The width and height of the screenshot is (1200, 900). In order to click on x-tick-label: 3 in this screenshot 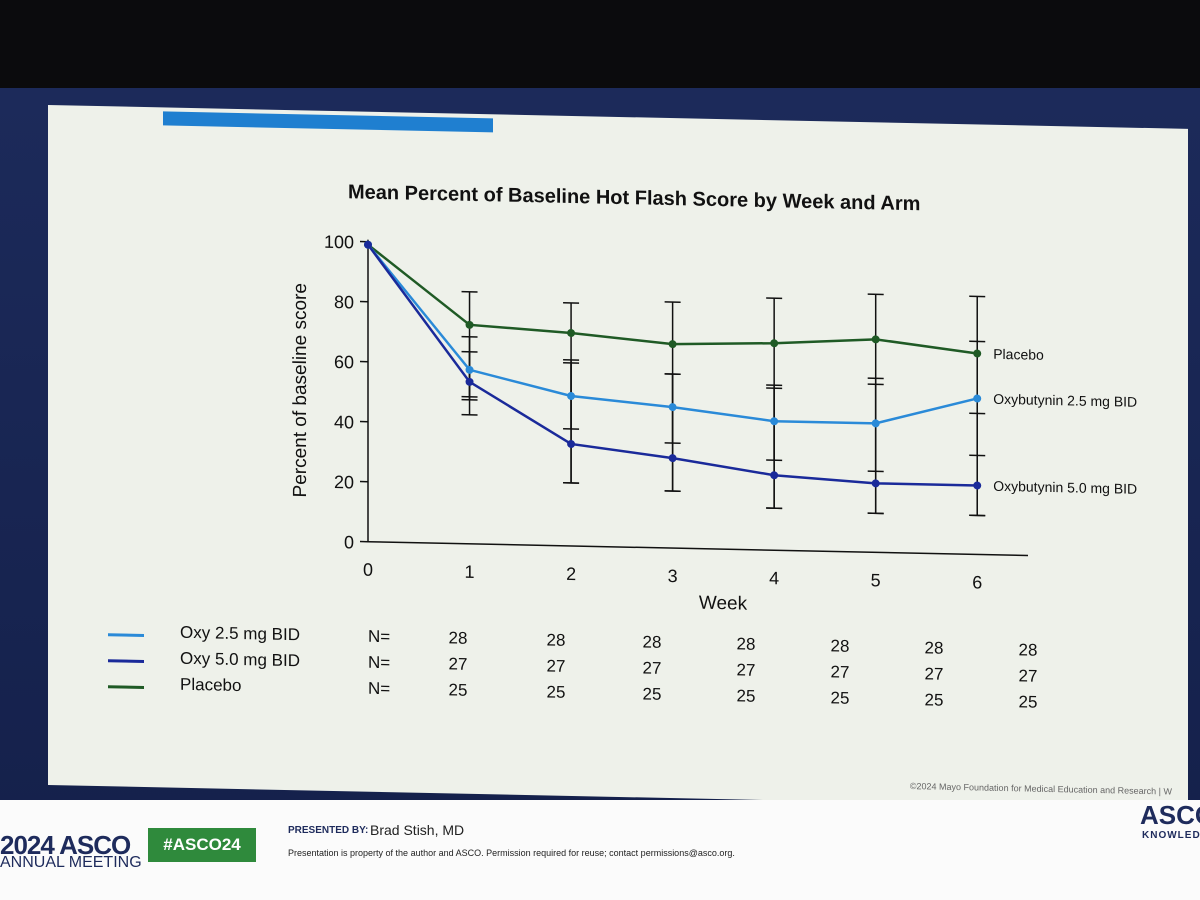, I will do `click(673, 576)`.